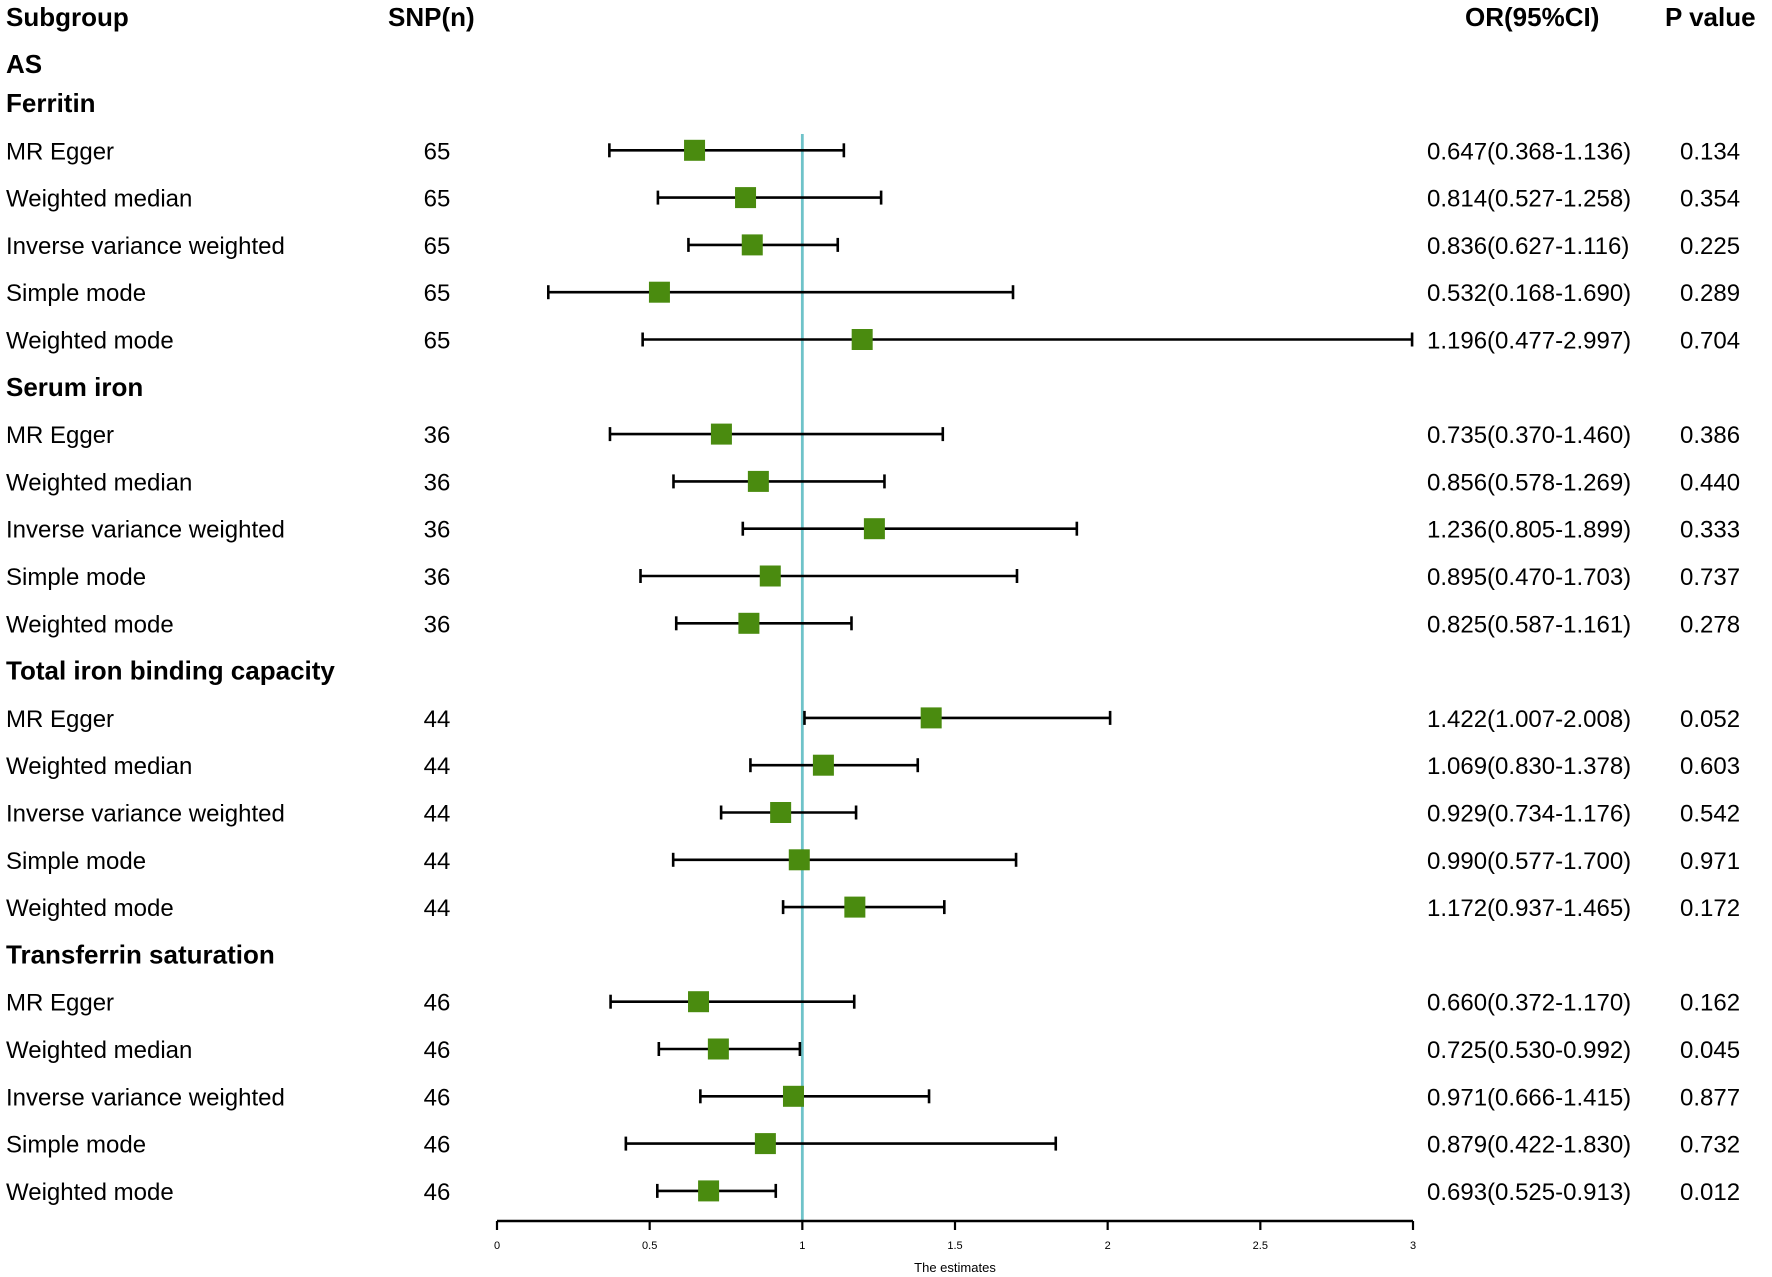  I want to click on p-value: 0.440, so click(1710, 482).